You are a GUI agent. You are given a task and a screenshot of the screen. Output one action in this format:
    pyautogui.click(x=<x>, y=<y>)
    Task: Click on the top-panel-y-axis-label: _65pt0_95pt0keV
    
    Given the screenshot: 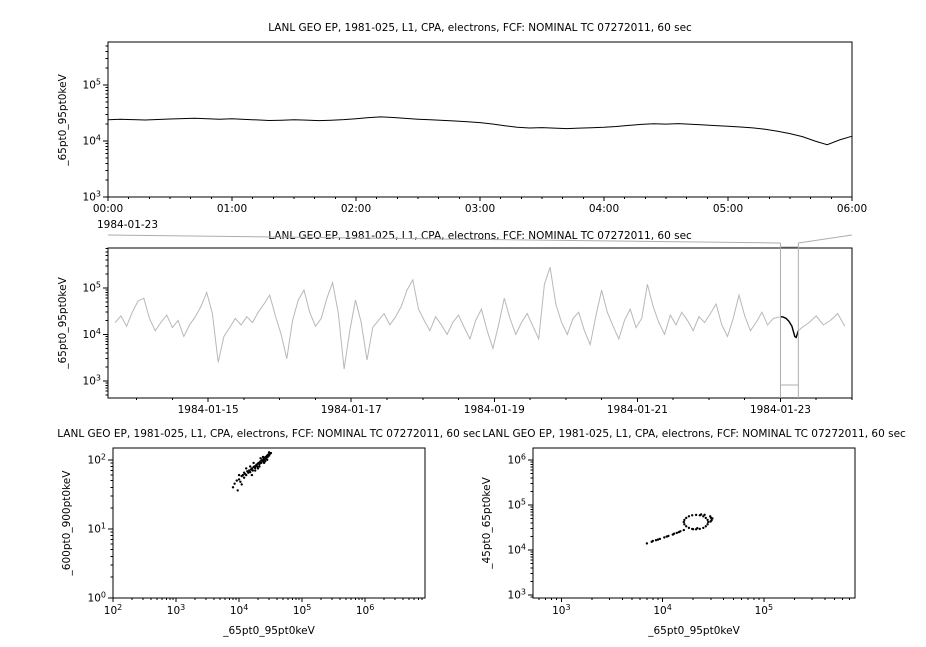 What is the action you would take?
    pyautogui.click(x=63, y=119)
    